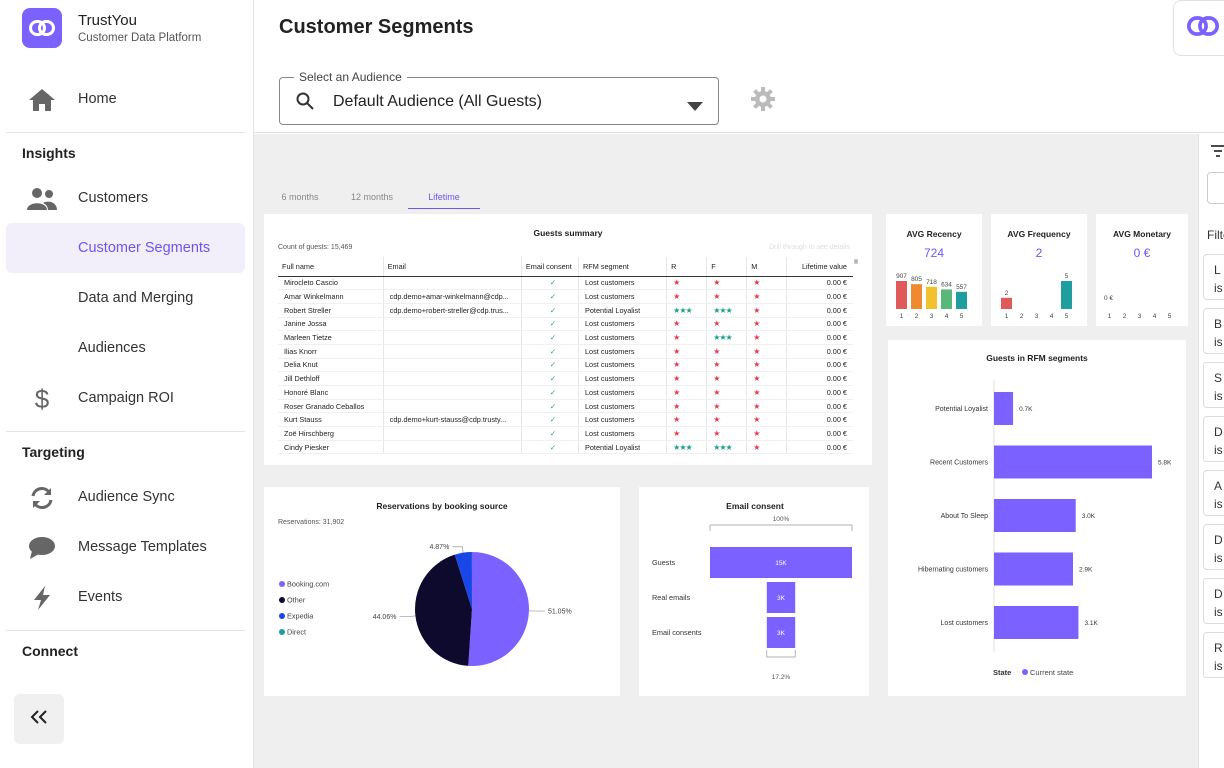 The width and height of the screenshot is (1224, 768). What do you see at coordinates (622, 267) in the screenshot?
I see `column-header: RFM segment` at bounding box center [622, 267].